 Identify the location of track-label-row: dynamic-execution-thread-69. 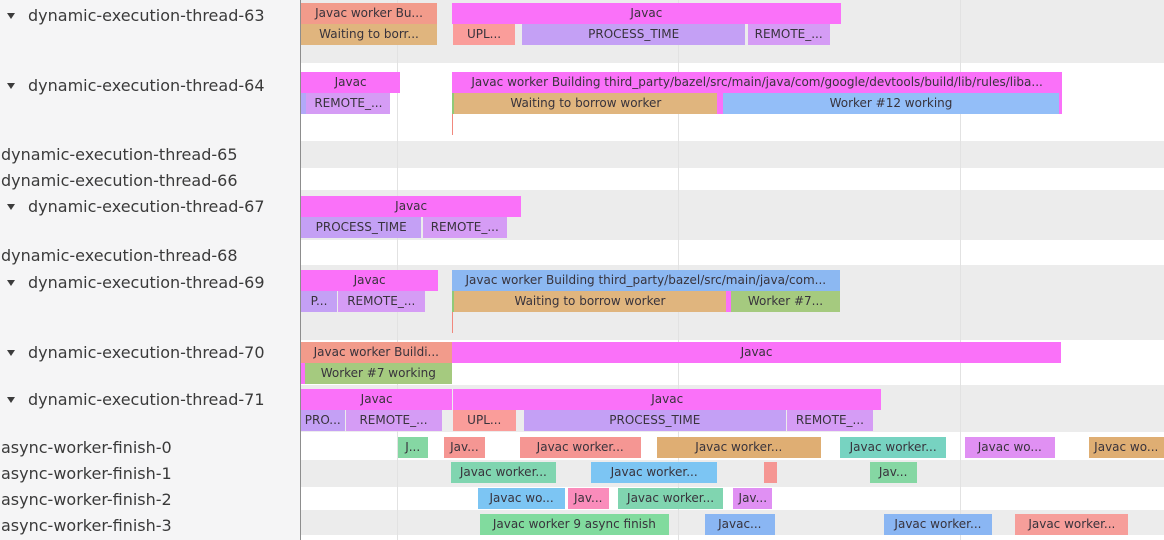
(150, 283).